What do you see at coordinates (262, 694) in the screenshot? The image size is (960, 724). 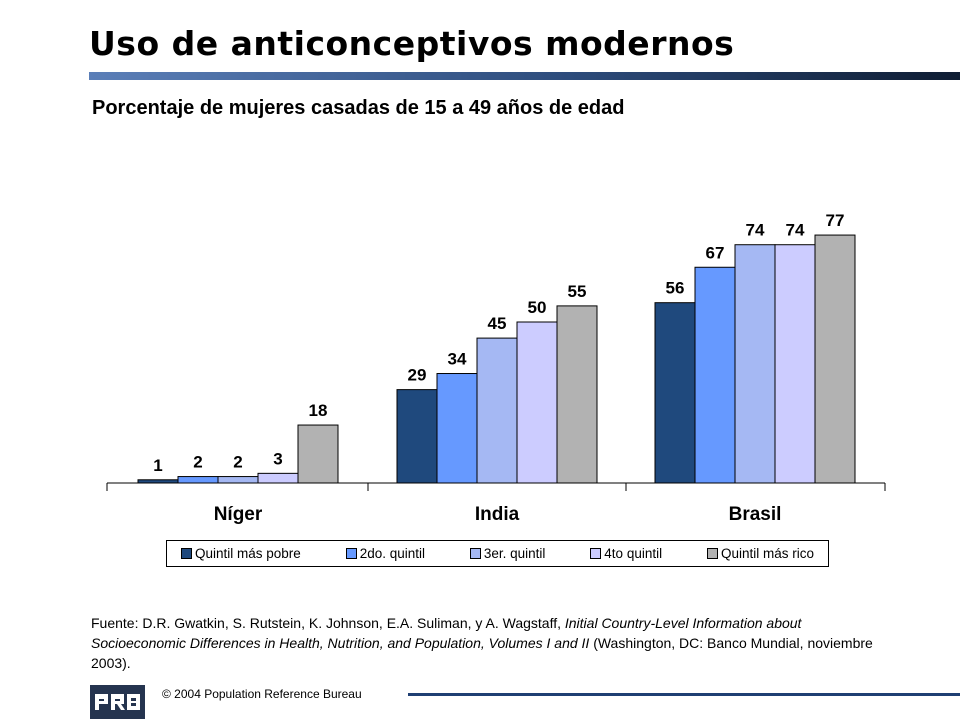 I see `copyright-text: © 2004 Population Reference Bureau` at bounding box center [262, 694].